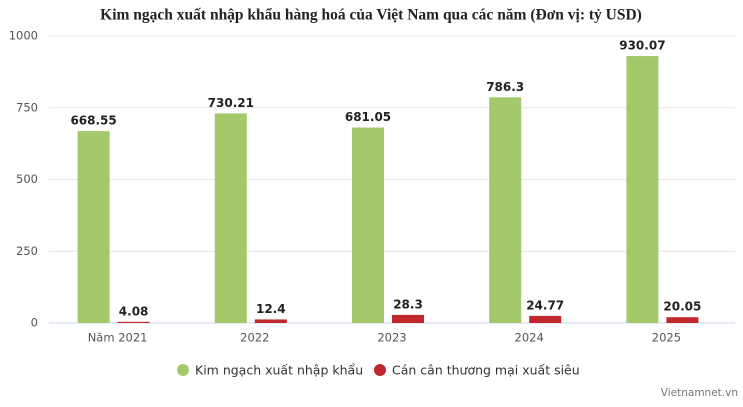 This screenshot has height=407, width=743. Describe the element at coordinates (93, 121) in the screenshot. I see `value-label: 668.55` at that location.